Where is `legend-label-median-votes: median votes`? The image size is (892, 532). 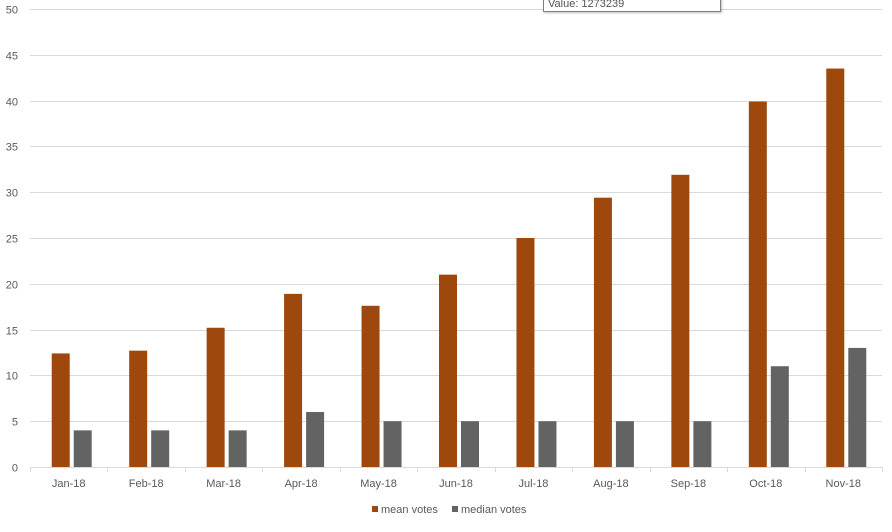 legend-label-median-votes: median votes is located at coordinates (494, 510).